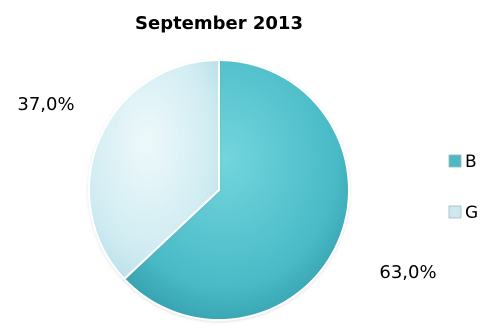 Image resolution: width=488 pixels, height=334 pixels. Describe the element at coordinates (471, 213) in the screenshot. I see `legend-label-g: G` at that location.